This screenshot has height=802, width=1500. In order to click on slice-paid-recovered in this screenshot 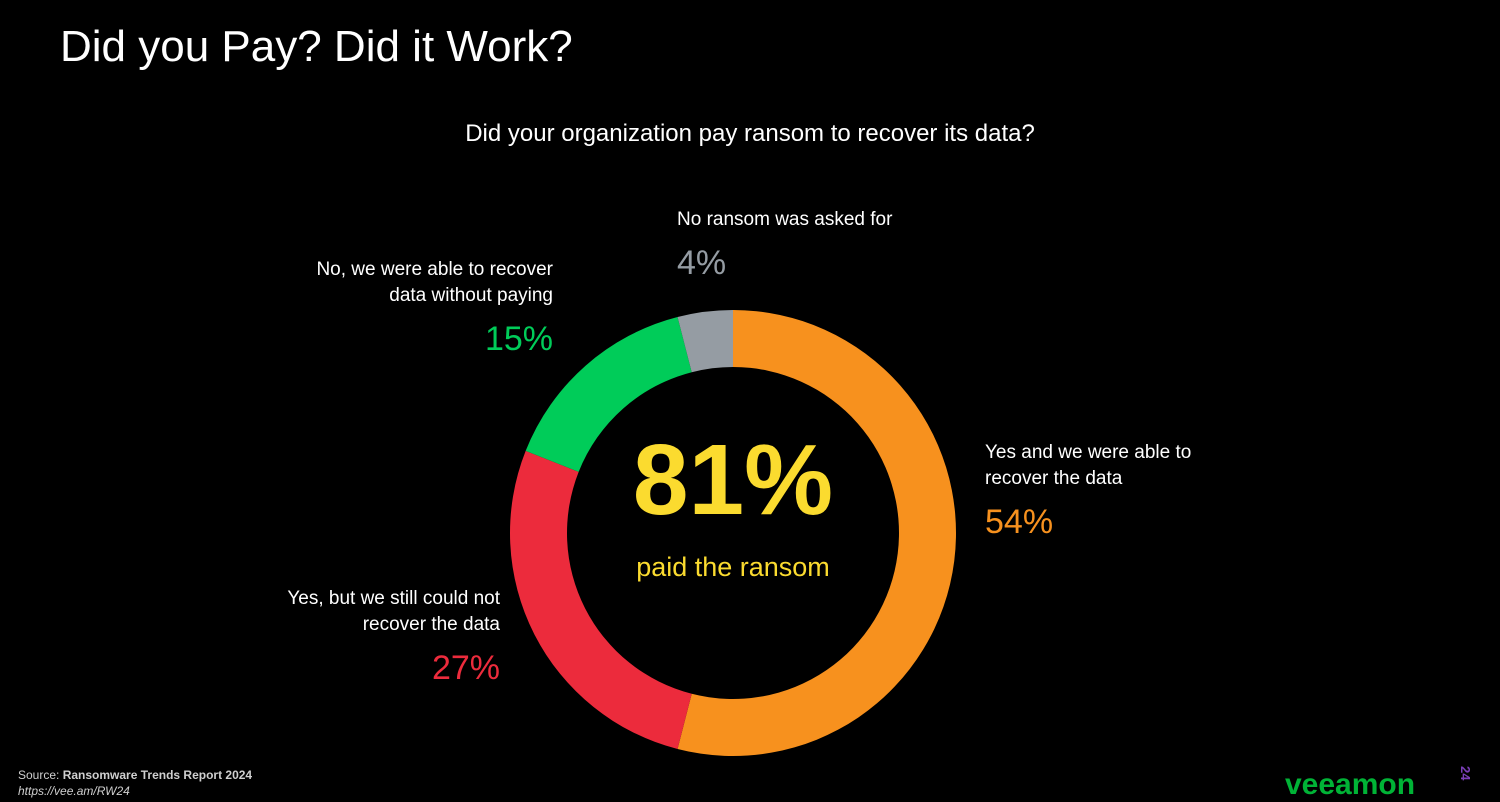, I will do `click(817, 533)`.